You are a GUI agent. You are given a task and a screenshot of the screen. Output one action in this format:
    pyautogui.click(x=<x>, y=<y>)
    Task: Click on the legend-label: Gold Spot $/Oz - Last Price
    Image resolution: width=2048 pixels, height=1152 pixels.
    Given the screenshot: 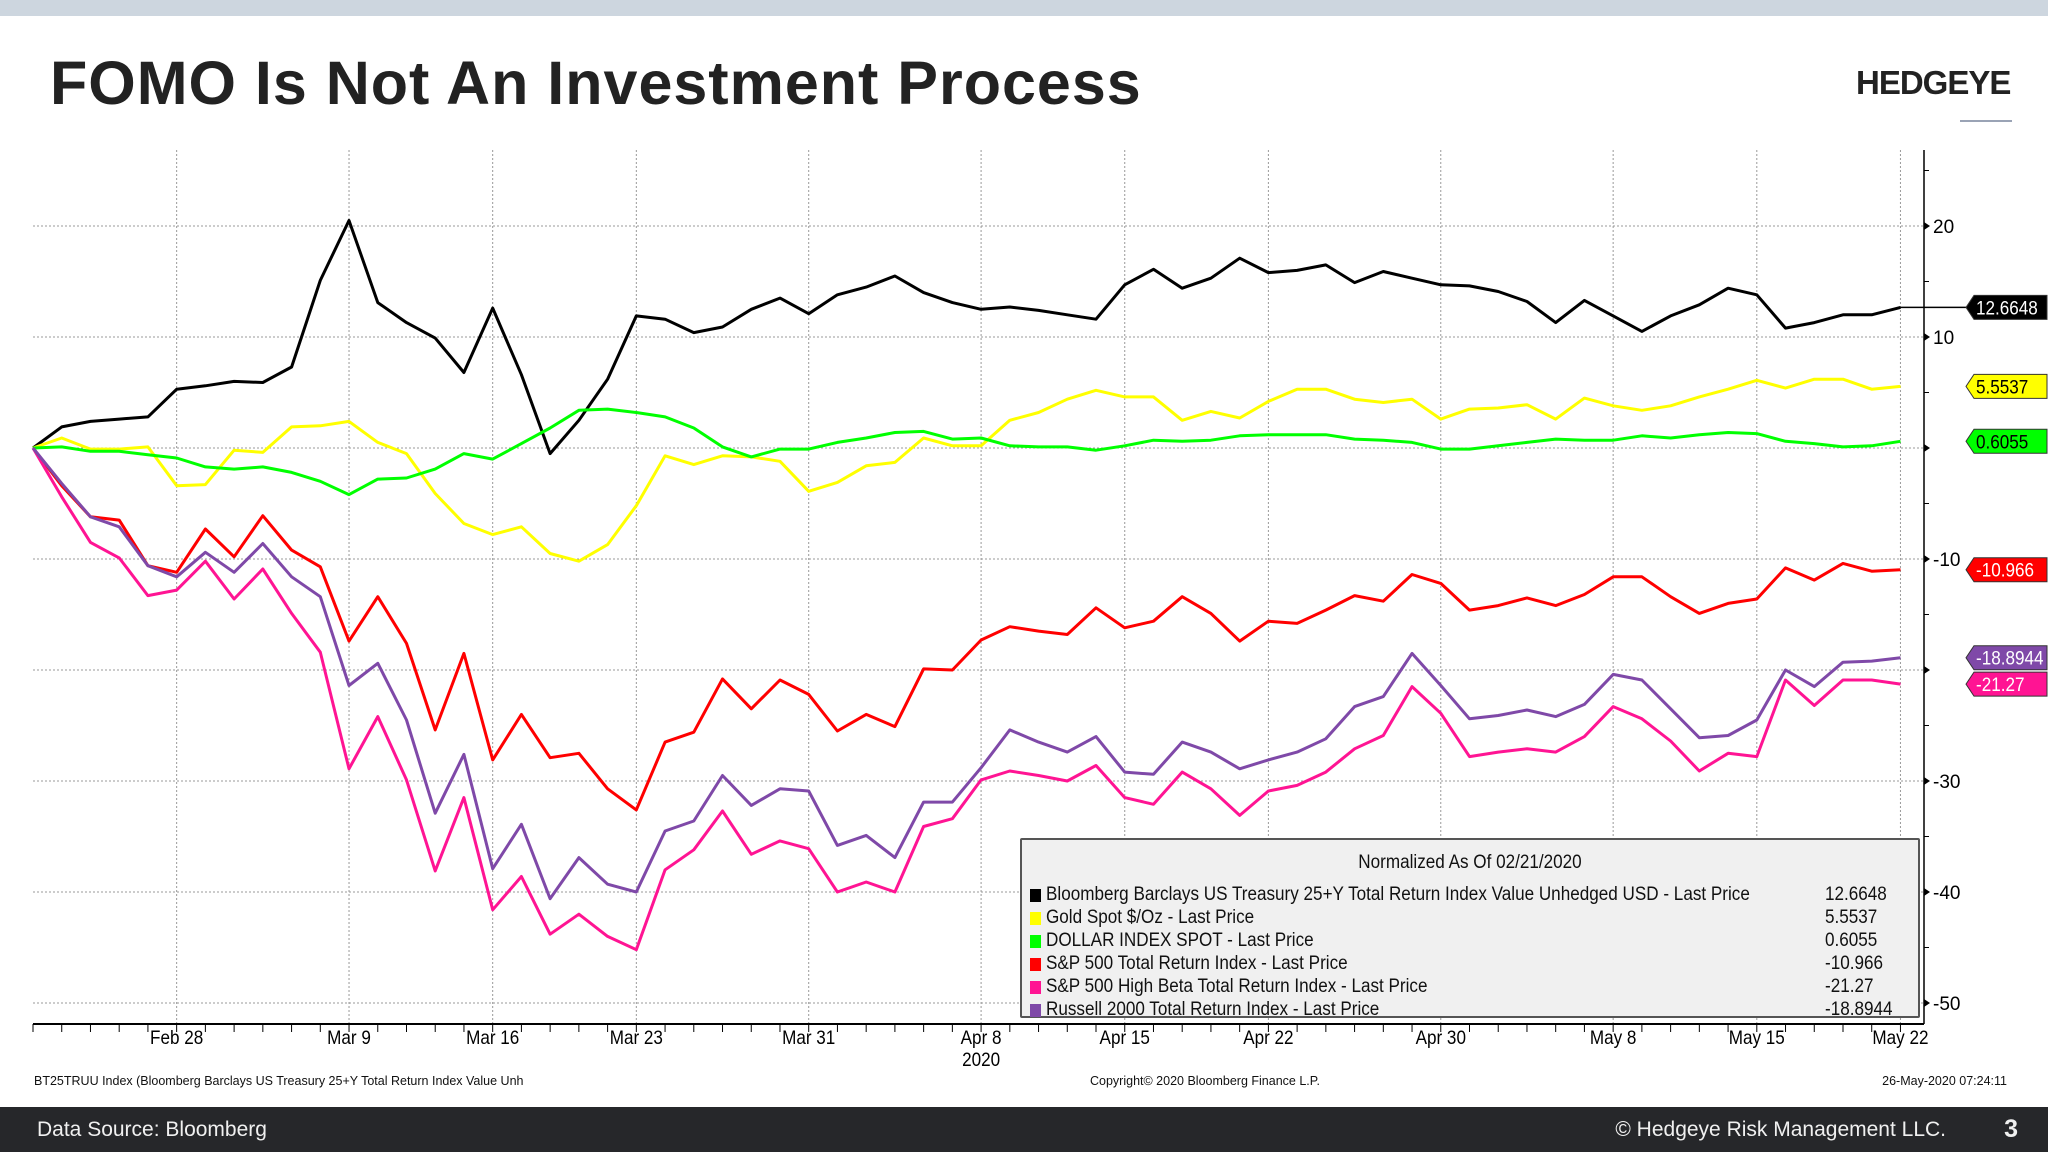 What is the action you would take?
    pyautogui.click(x=1150, y=917)
    